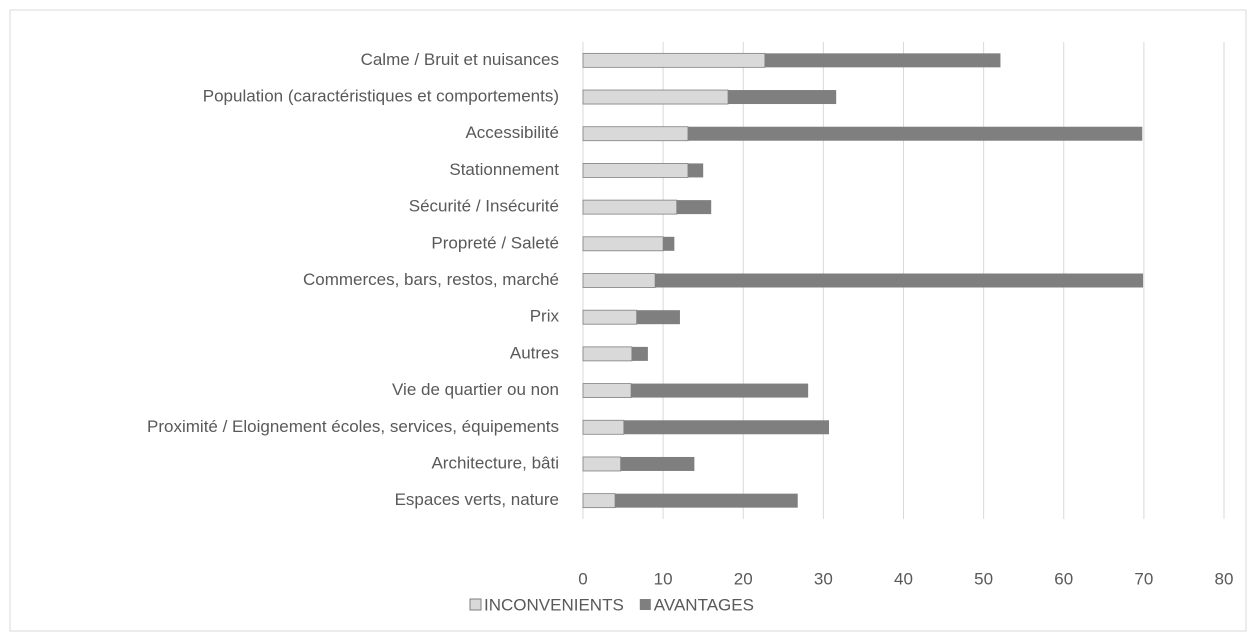 This screenshot has height=636, width=1251. I want to click on y-tick-label: Accessibilité, so click(512, 132).